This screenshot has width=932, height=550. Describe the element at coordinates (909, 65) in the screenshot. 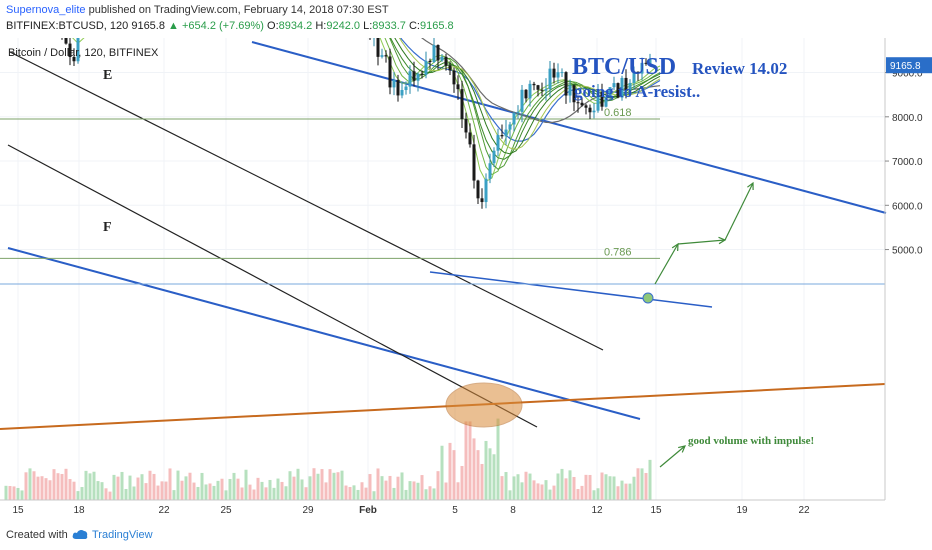

I see `last-price-tag` at that location.